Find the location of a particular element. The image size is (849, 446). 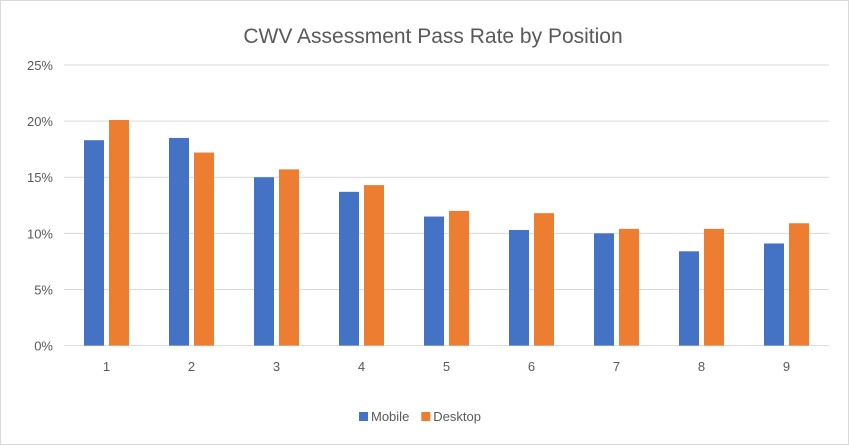

x-tick-label: 5 is located at coordinates (446, 366).